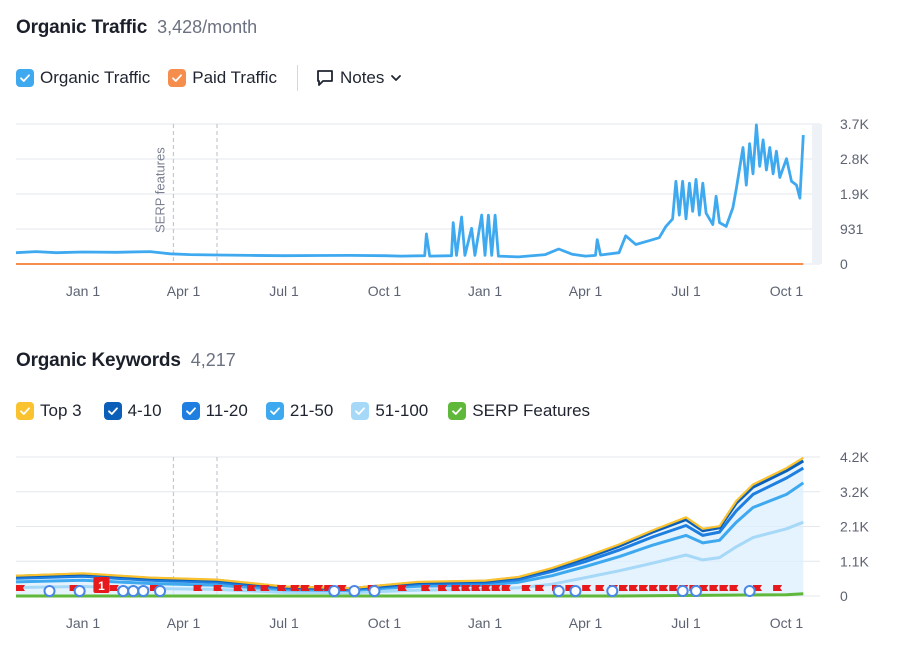  I want to click on legend-label: 4-10, so click(144, 410).